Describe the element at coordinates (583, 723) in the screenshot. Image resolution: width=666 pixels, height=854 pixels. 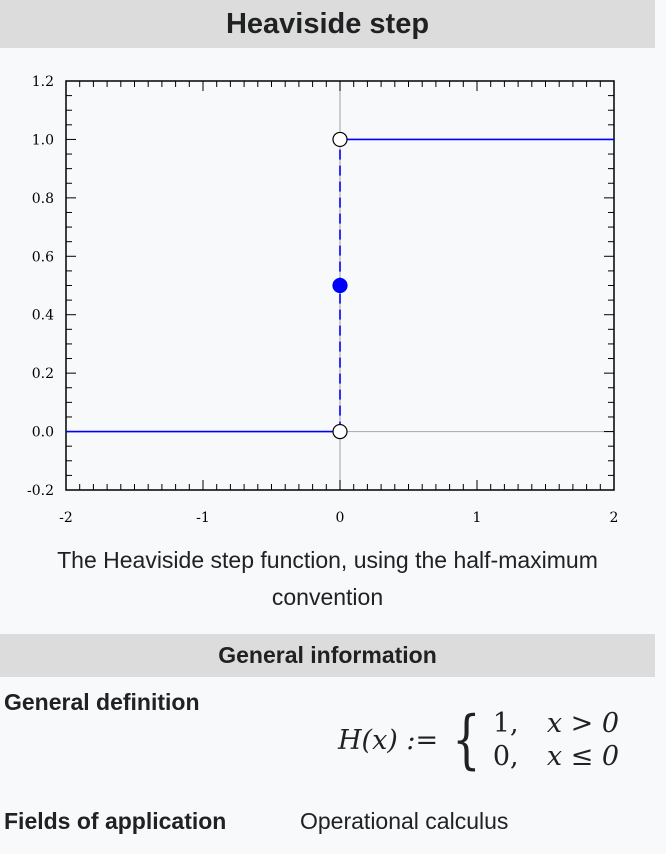
I see `case-condition: x > 0` at that location.